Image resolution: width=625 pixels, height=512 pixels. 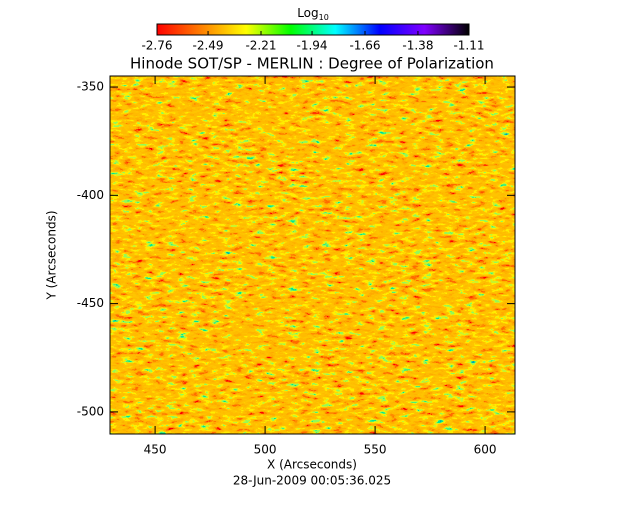 What do you see at coordinates (364, 46) in the screenshot?
I see `colorbar-tick-label: -1.66` at bounding box center [364, 46].